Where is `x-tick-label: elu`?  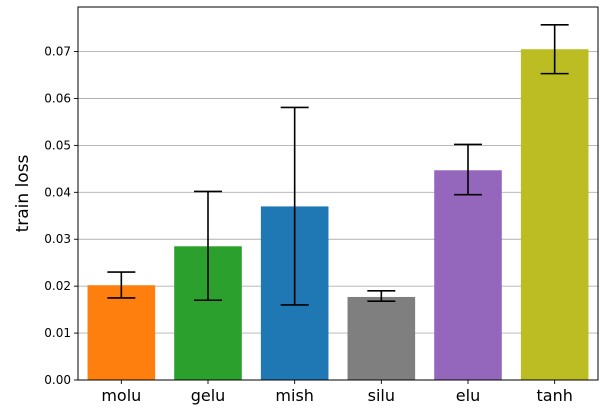 x-tick-label: elu is located at coordinates (468, 395).